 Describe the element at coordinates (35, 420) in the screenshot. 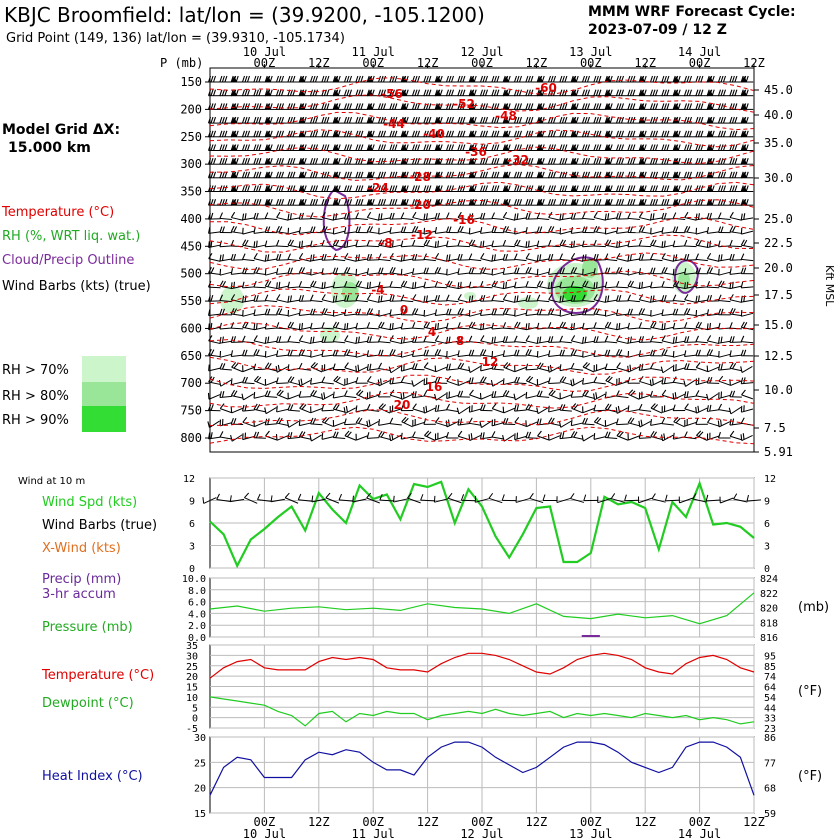

I see `legend-rh90: RH > 90%` at that location.